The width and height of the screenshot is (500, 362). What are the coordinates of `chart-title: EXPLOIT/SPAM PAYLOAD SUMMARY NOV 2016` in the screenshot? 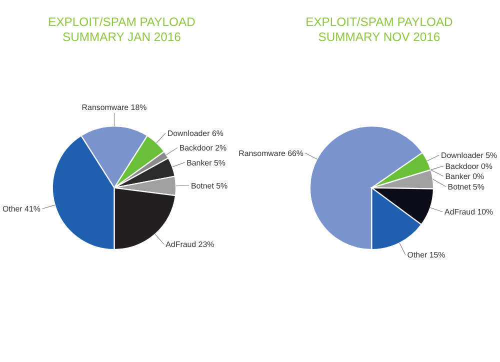 It's located at (380, 29).